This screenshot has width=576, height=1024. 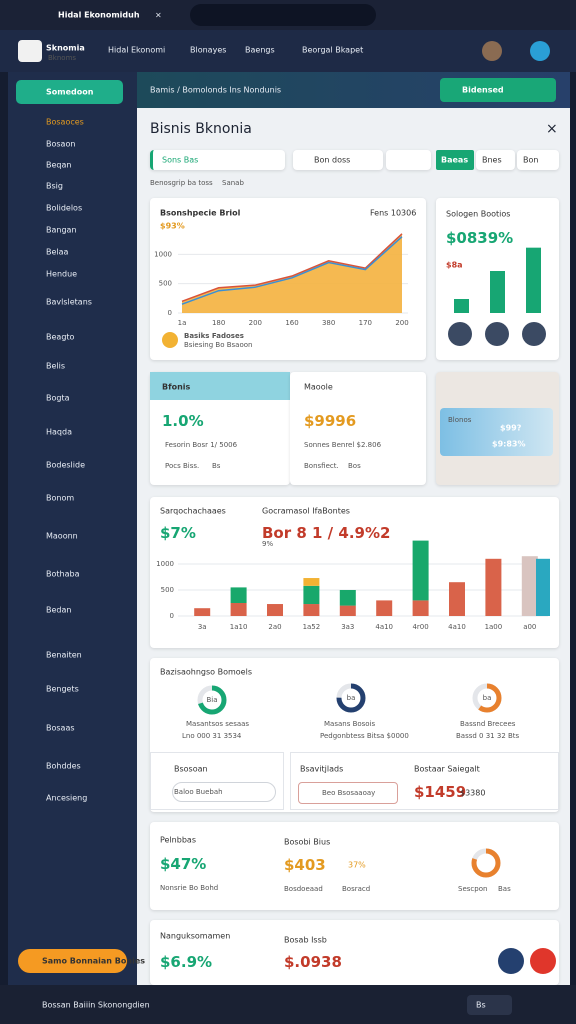 I want to click on nav-item: Hidal Ekonomi, so click(x=137, y=50).